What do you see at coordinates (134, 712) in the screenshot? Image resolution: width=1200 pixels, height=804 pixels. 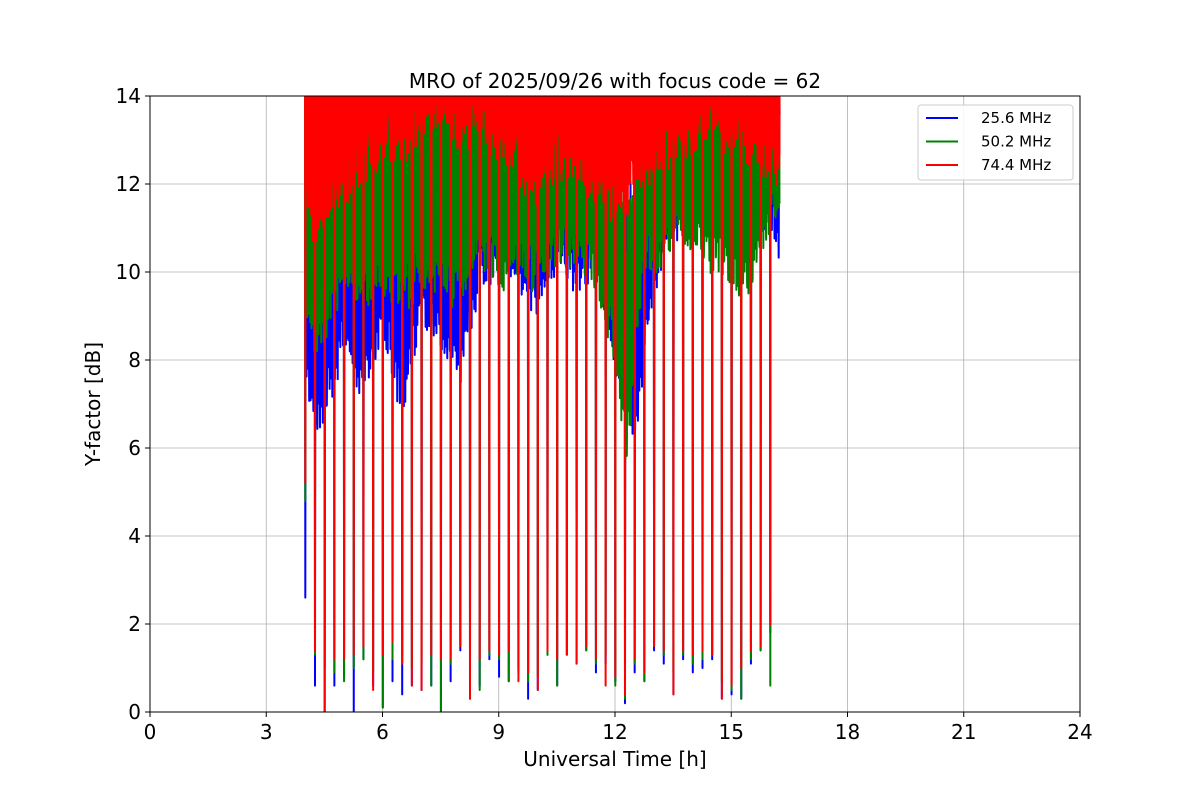 I see `y-tick-label: 0` at bounding box center [134, 712].